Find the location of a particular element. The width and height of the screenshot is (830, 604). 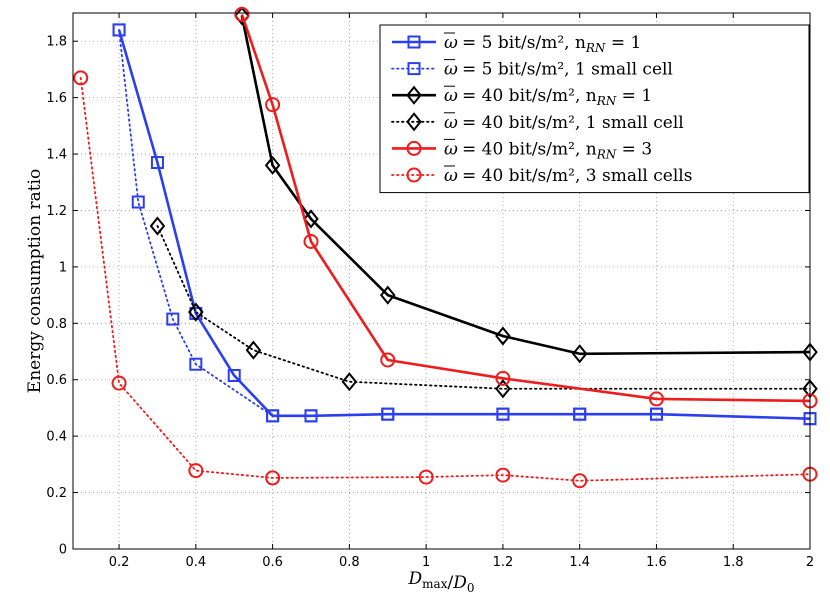

legend-entry: ω = 40 bit/s/m², nRN = 3 is located at coordinates (522, 149).